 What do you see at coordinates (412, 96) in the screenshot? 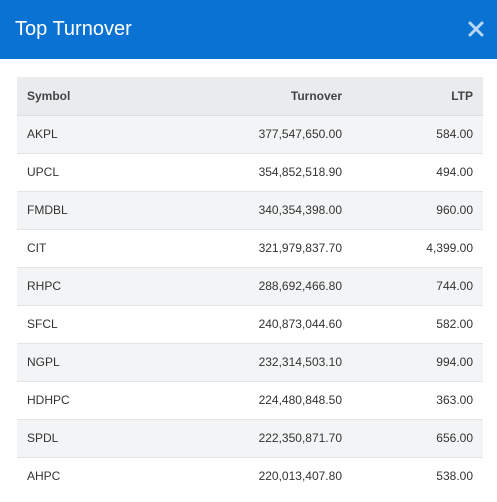
I see `column-header-ltp: LTP` at bounding box center [412, 96].